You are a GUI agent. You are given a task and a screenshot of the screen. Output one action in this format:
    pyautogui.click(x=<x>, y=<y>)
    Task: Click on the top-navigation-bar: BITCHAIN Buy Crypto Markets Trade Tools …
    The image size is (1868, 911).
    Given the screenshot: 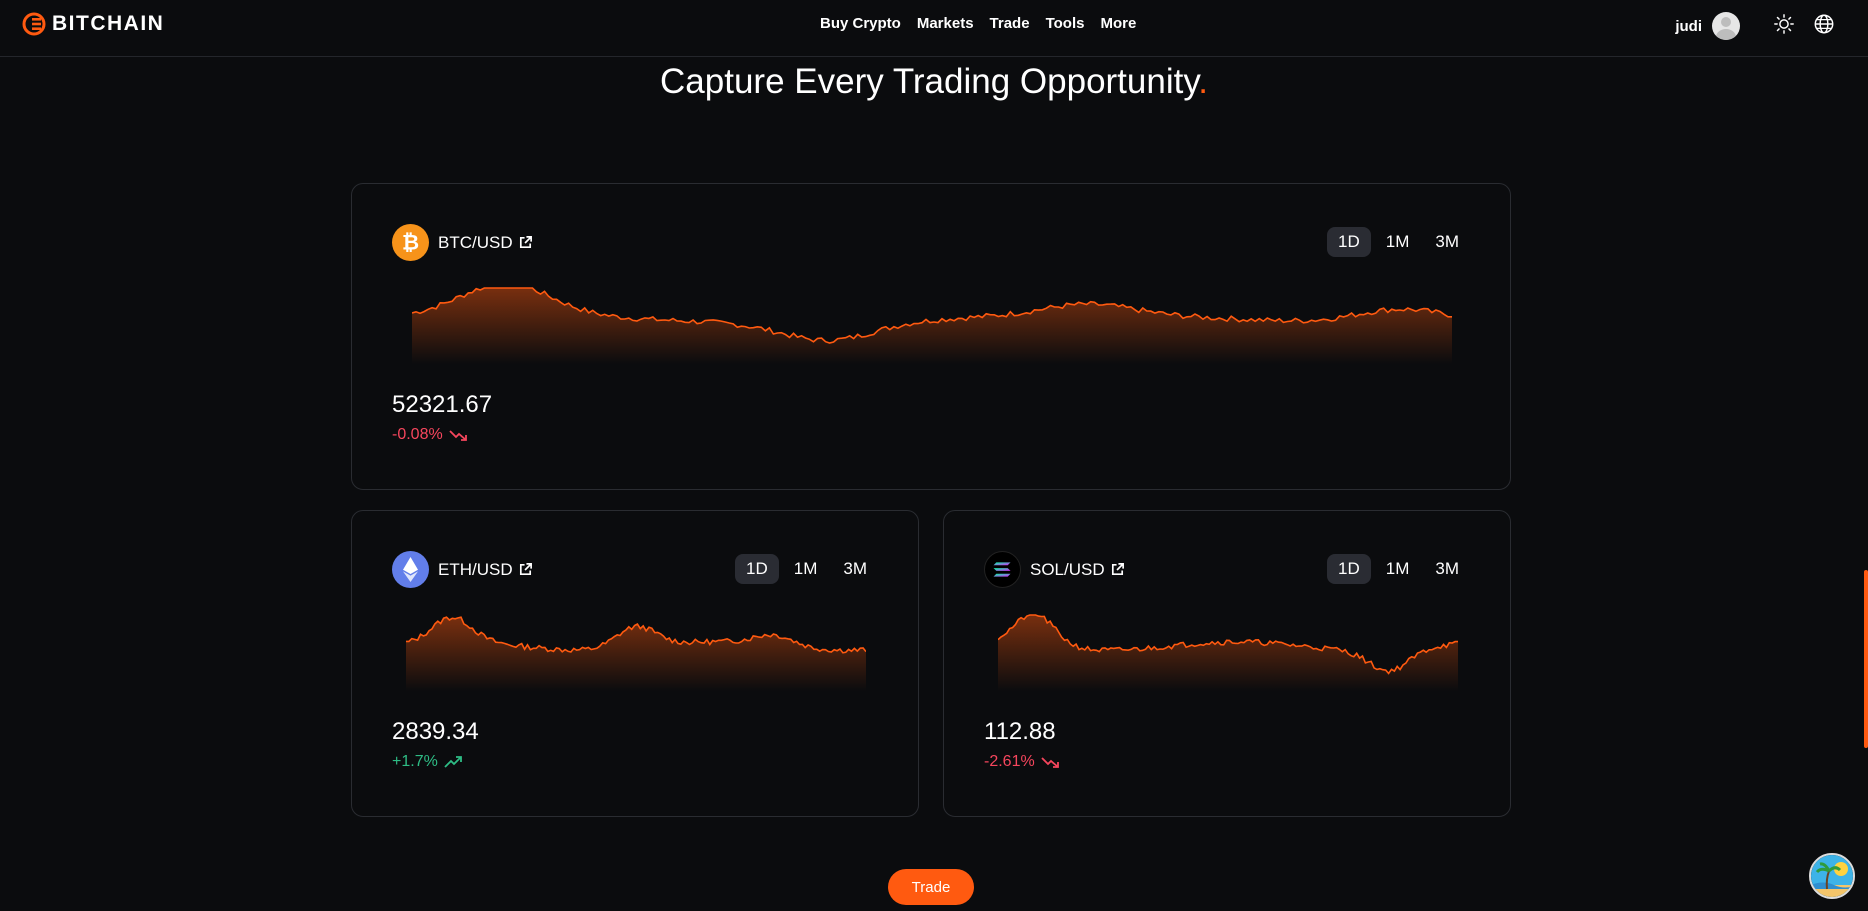 What is the action you would take?
    pyautogui.click(x=934, y=28)
    